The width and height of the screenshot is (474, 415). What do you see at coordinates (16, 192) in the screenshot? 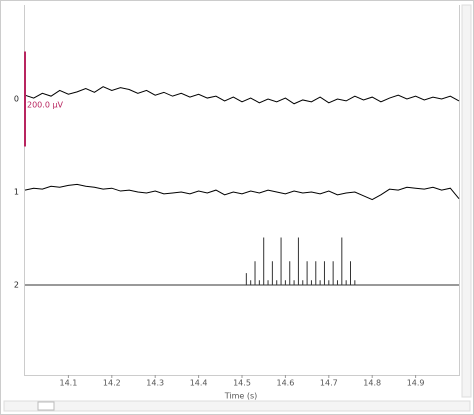
I see `channel-label: 1` at bounding box center [16, 192].